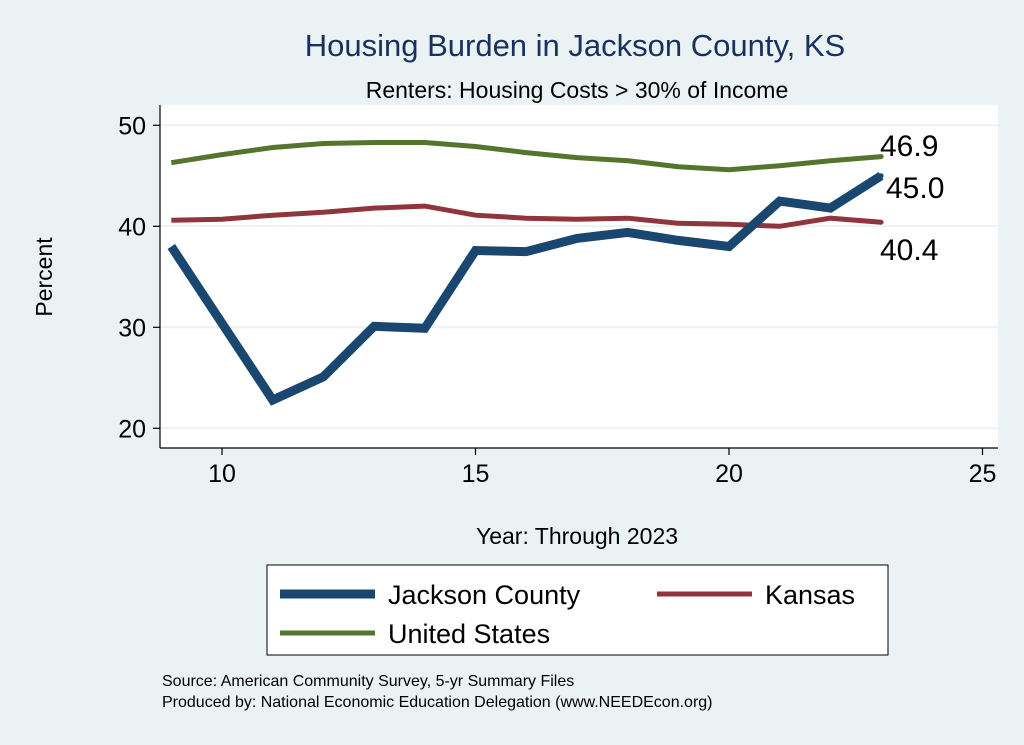 The image size is (1024, 745). I want to click on chart-title: Housing Burden in Jackson County, KS, so click(575, 45).